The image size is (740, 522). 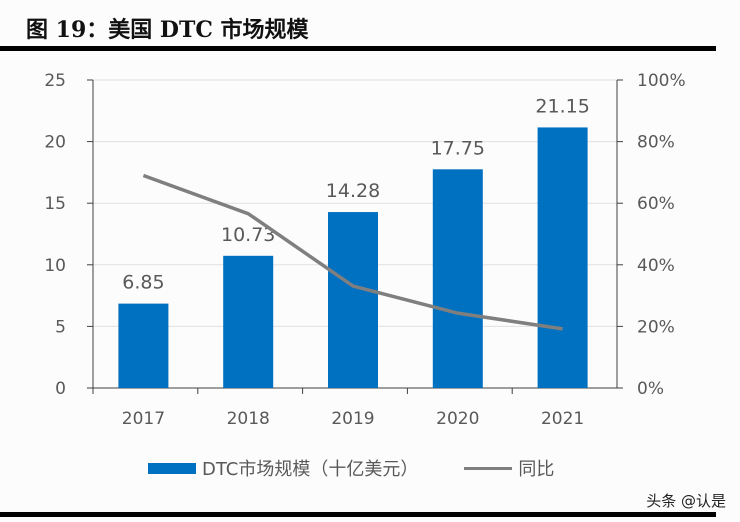 What do you see at coordinates (661, 81) in the screenshot?
I see `right-tick-label: 100%` at bounding box center [661, 81].